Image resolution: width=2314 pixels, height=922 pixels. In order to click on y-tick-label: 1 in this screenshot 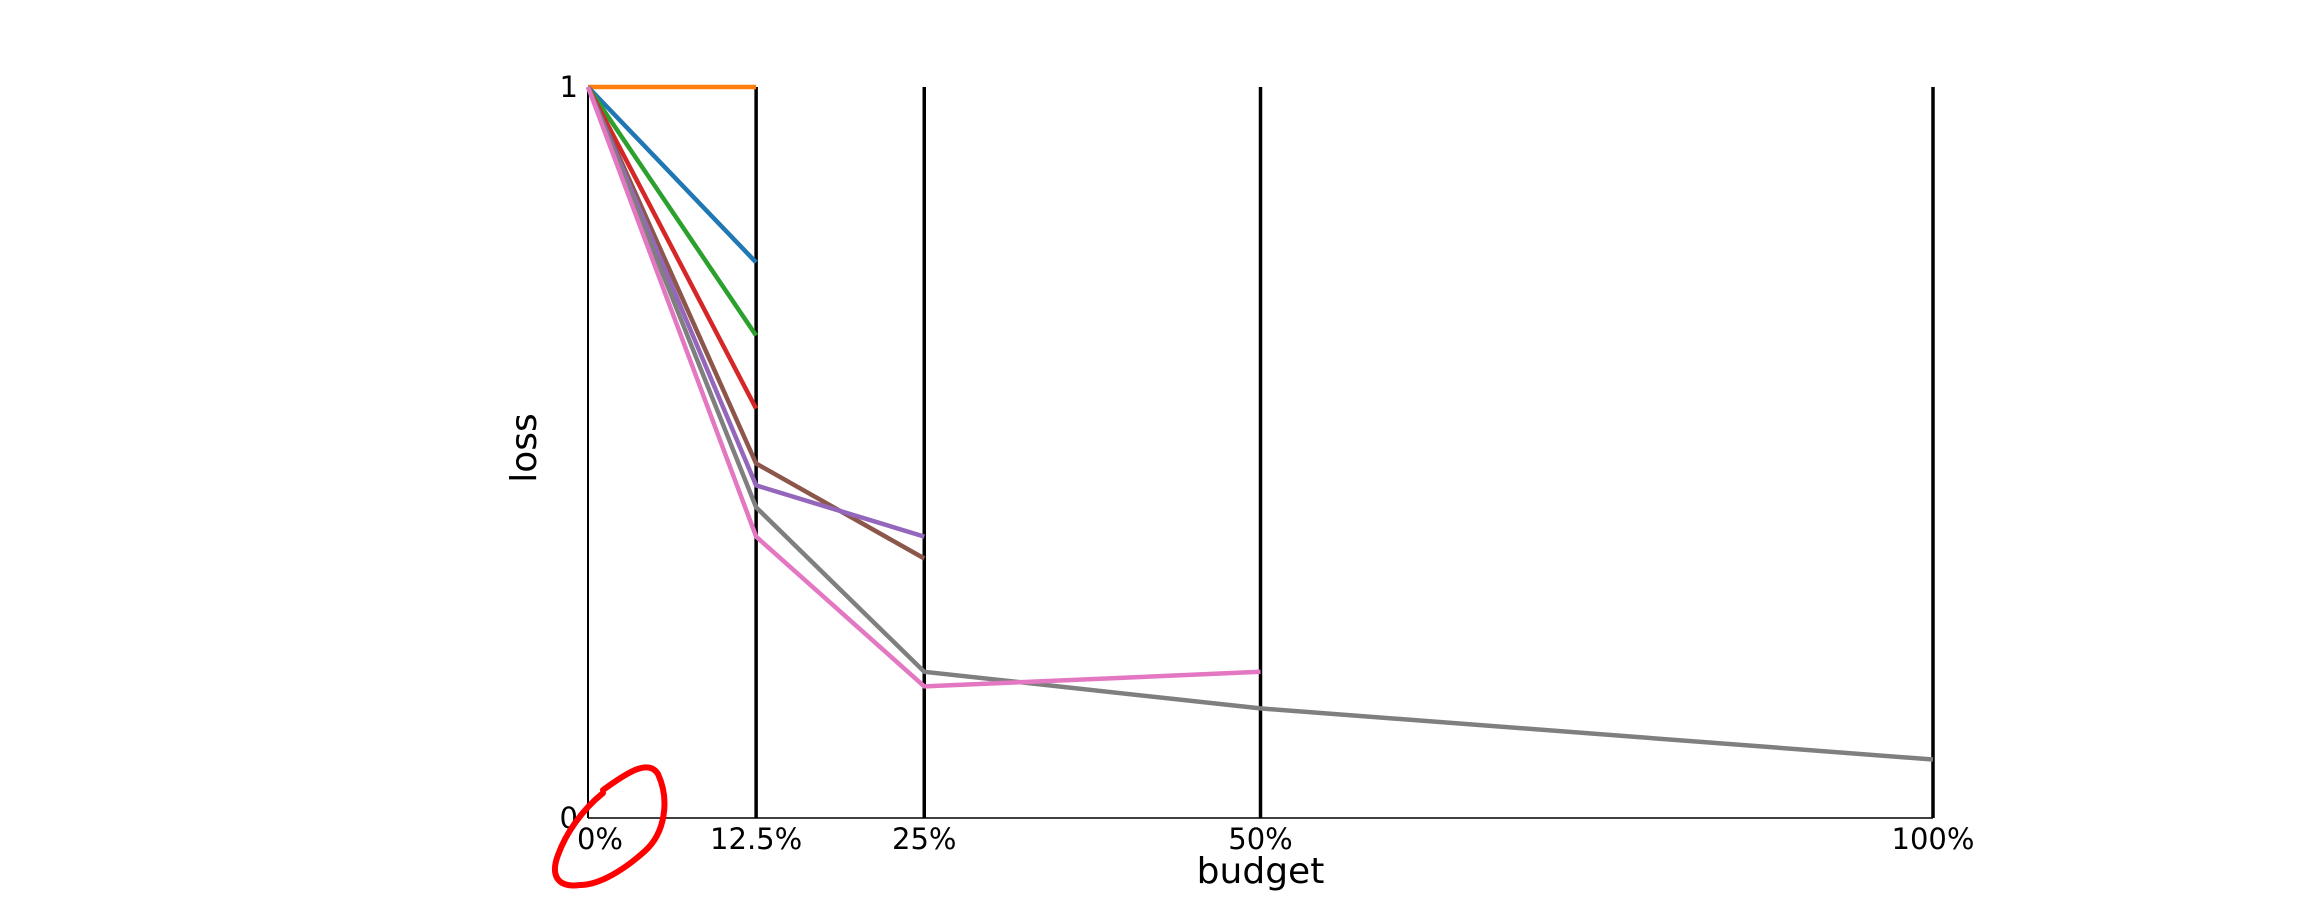, I will do `click(569, 87)`.